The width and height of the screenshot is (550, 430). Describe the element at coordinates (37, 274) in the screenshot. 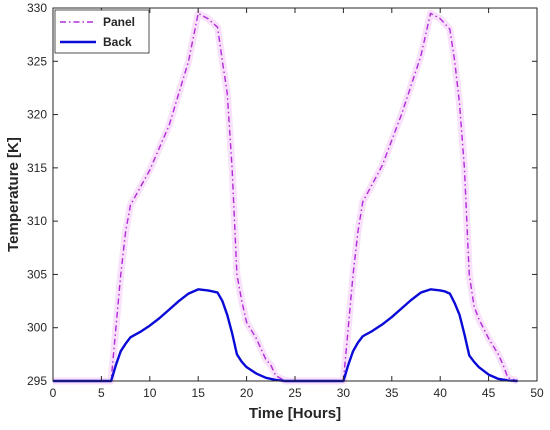

I see `y-tick-label: 305` at that location.